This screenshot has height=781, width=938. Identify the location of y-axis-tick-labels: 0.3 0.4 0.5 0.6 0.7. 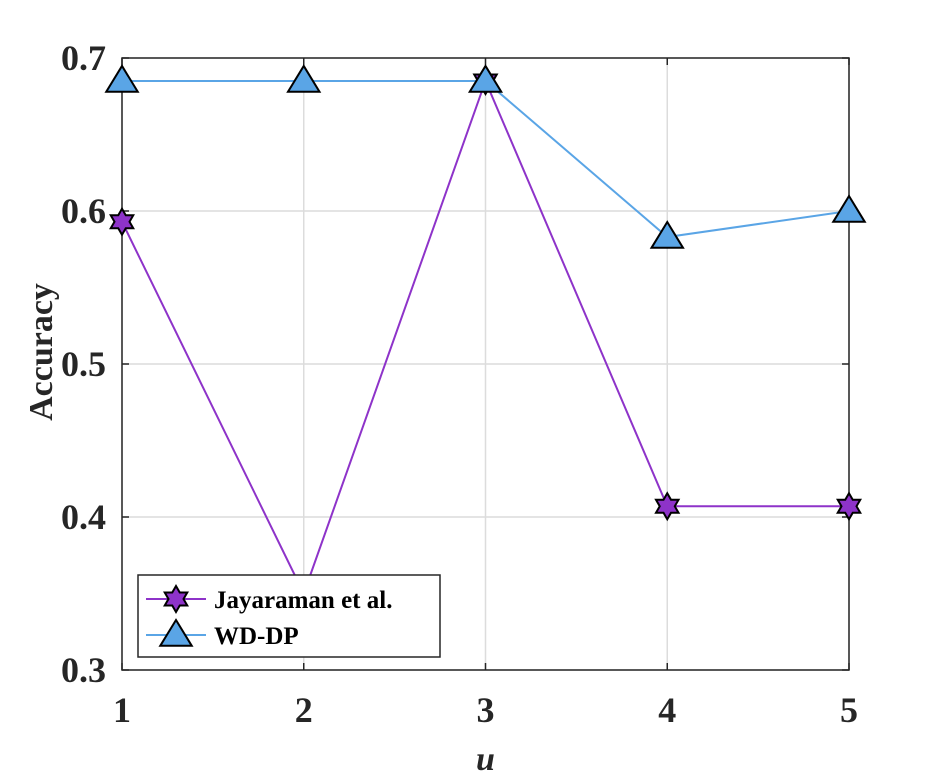
(83, 364).